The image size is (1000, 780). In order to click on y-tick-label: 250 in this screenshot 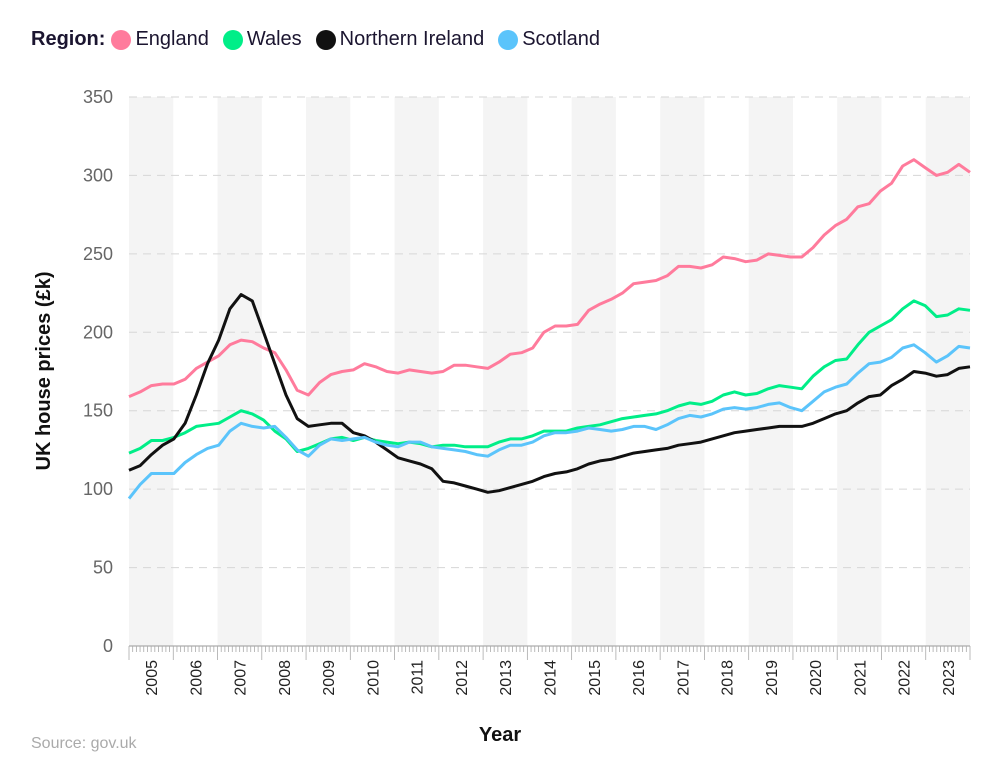, I will do `click(98, 254)`.